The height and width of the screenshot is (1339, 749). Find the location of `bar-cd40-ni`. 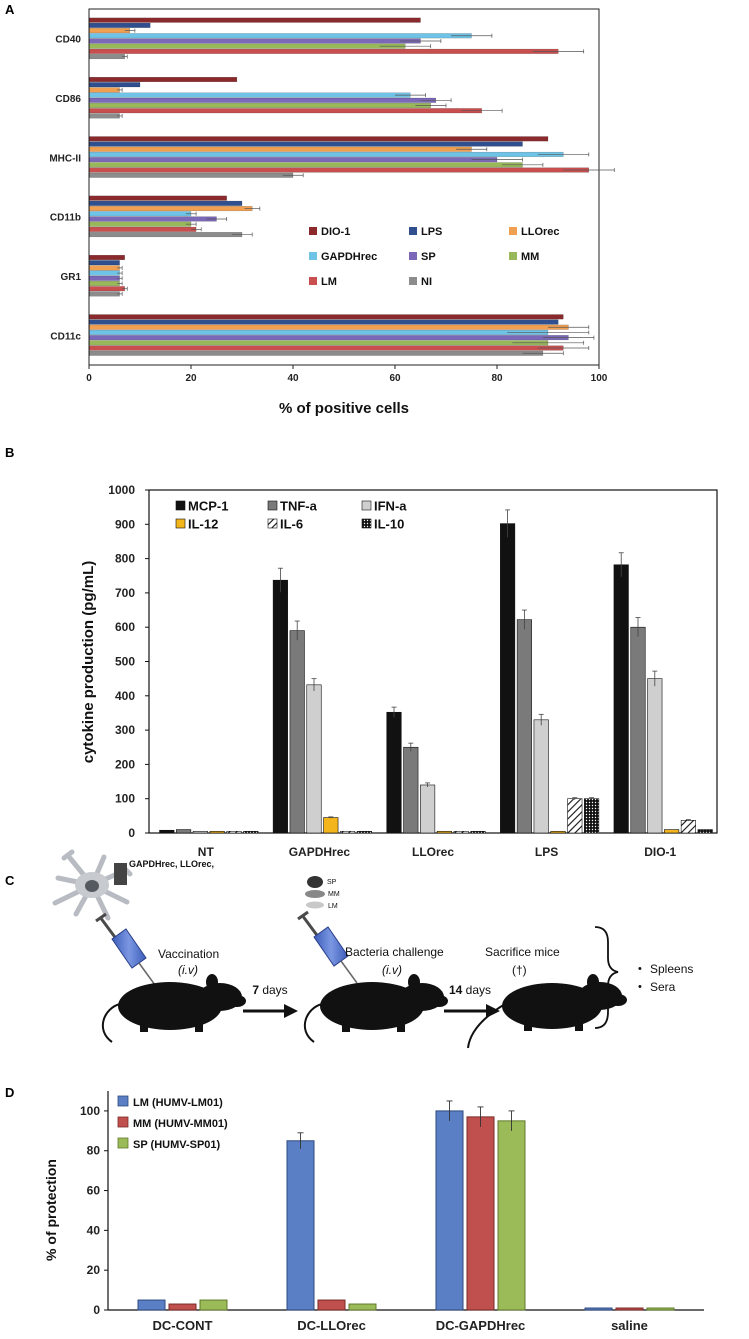

bar-cd40-ni is located at coordinates (107, 57).